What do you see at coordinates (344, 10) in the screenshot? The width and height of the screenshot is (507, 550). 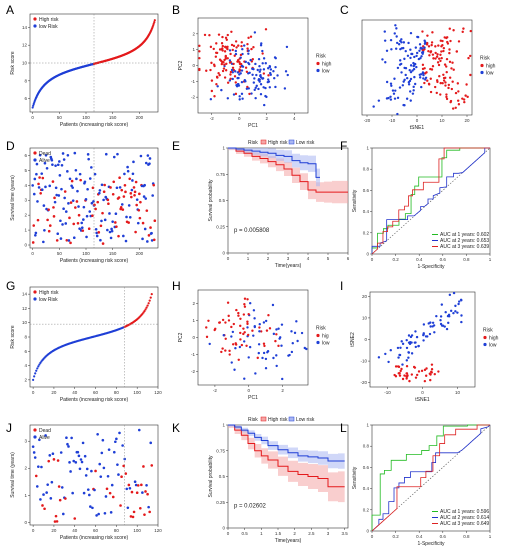 I see `panel-letter: C` at bounding box center [344, 10].